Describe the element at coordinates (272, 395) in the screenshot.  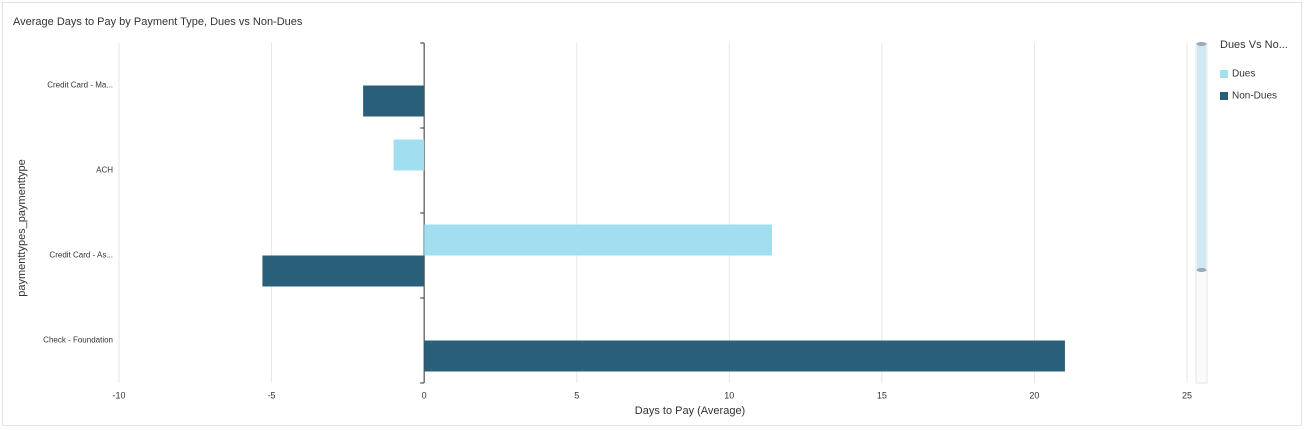
I see `x-tick-label: -5` at that location.